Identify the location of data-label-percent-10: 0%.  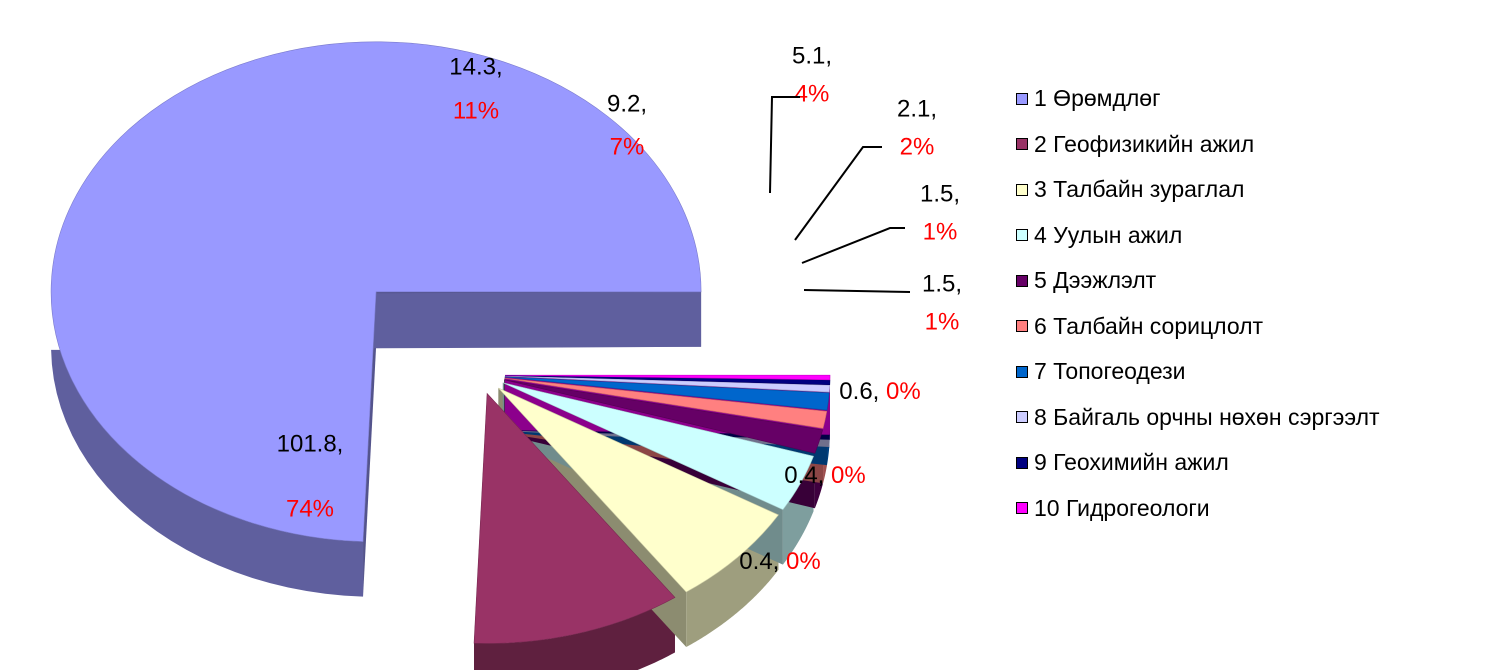
(803, 561).